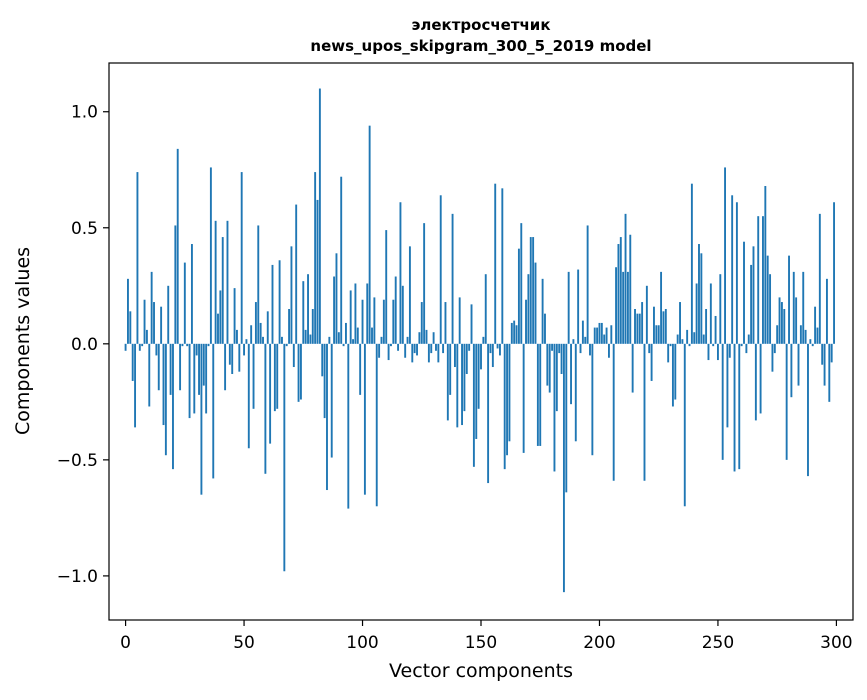  What do you see at coordinates (481, 671) in the screenshot?
I see `x-axis-label: Vector components` at bounding box center [481, 671].